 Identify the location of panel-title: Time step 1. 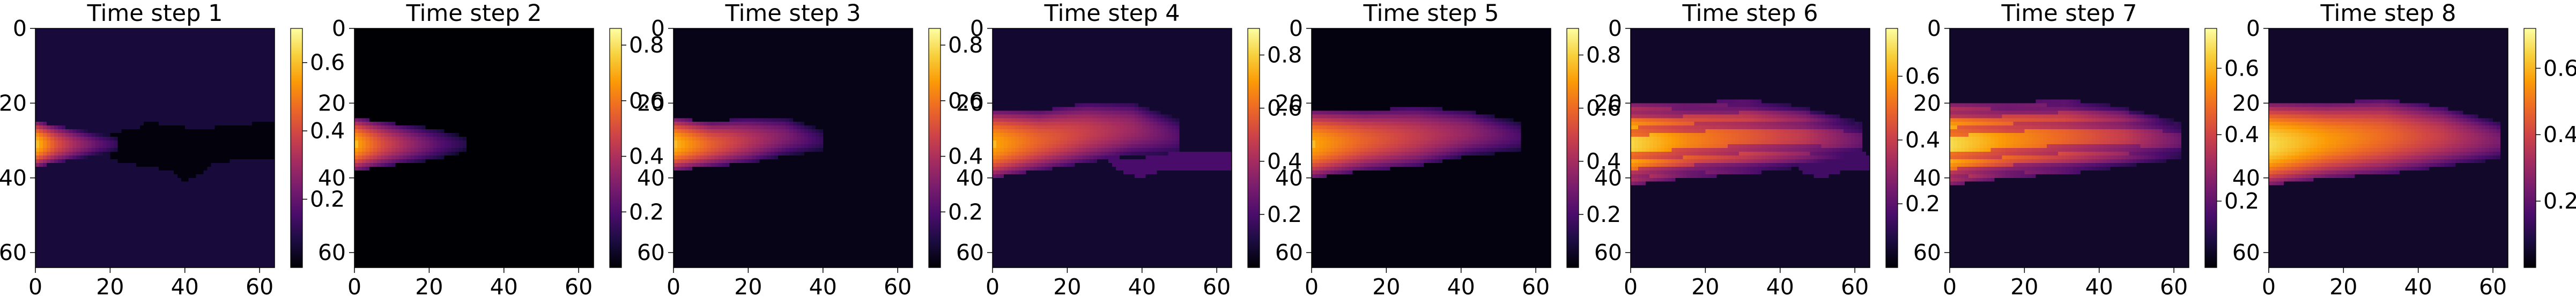
(155, 13).